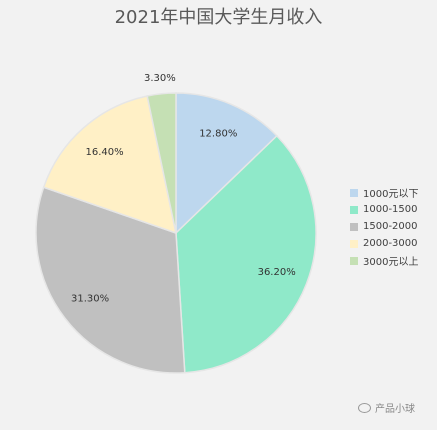 This screenshot has height=430, width=437. I want to click on legend-label: 1000-1500, so click(390, 209).